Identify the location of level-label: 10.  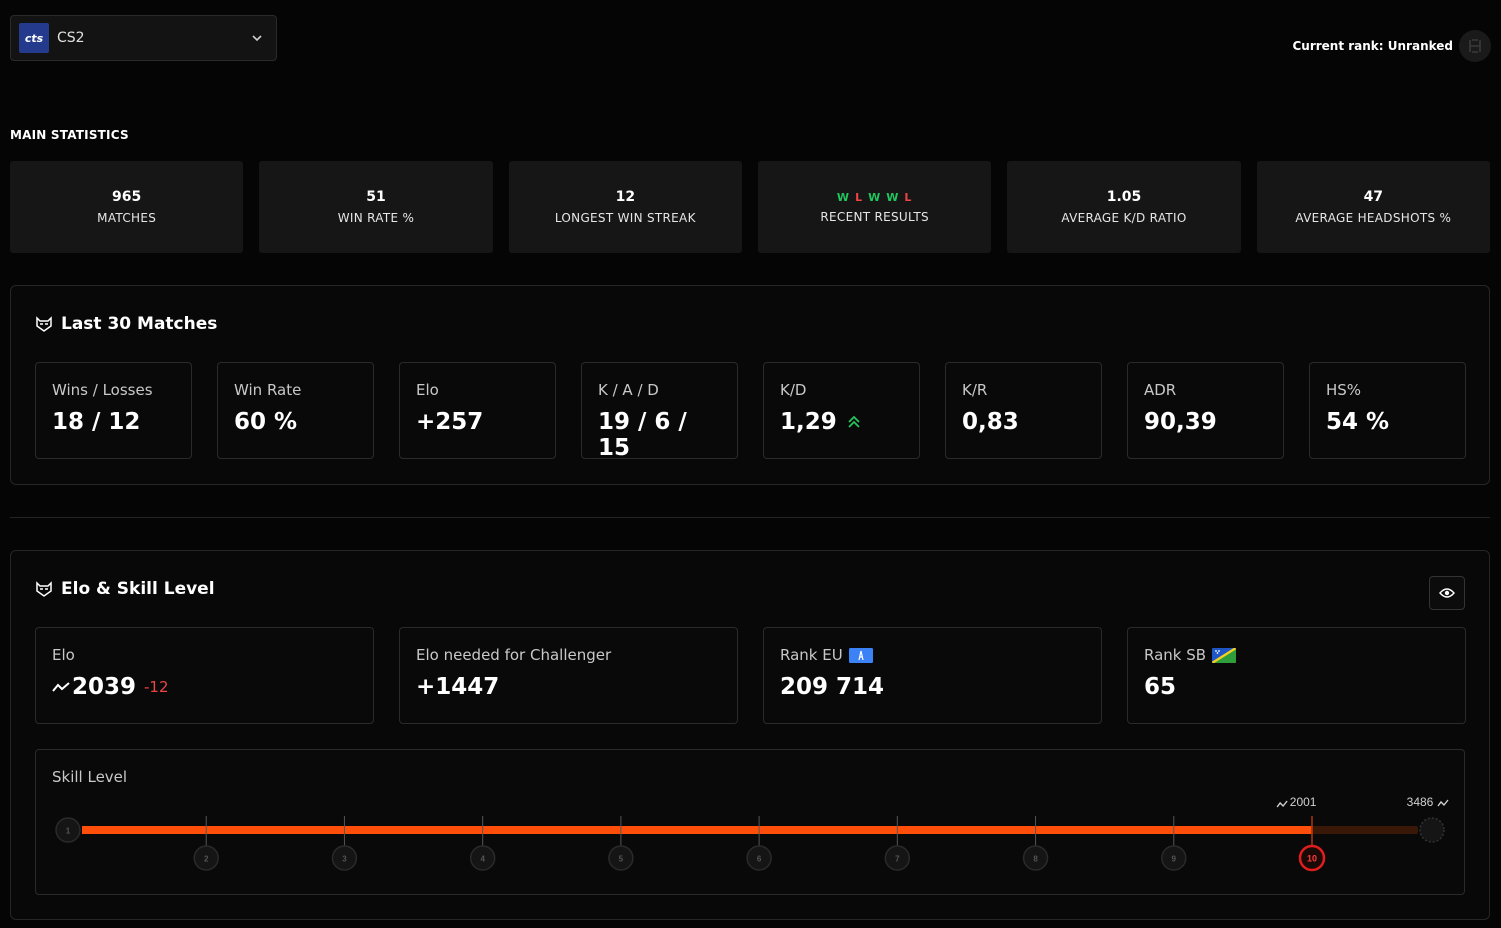
(1312, 859).